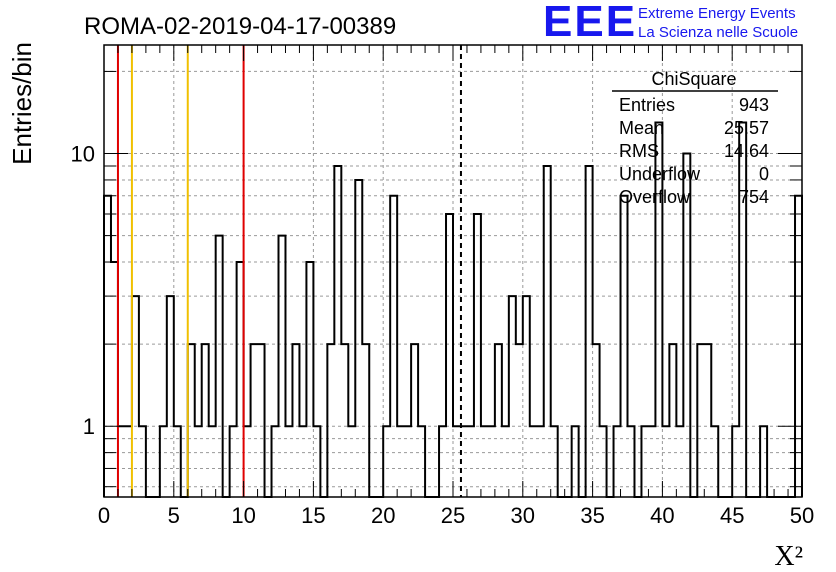 Image resolution: width=836 pixels, height=572 pixels. What do you see at coordinates (240, 26) in the screenshot?
I see `chart-title: ROMA-02-2019-04-17-00389` at bounding box center [240, 26].